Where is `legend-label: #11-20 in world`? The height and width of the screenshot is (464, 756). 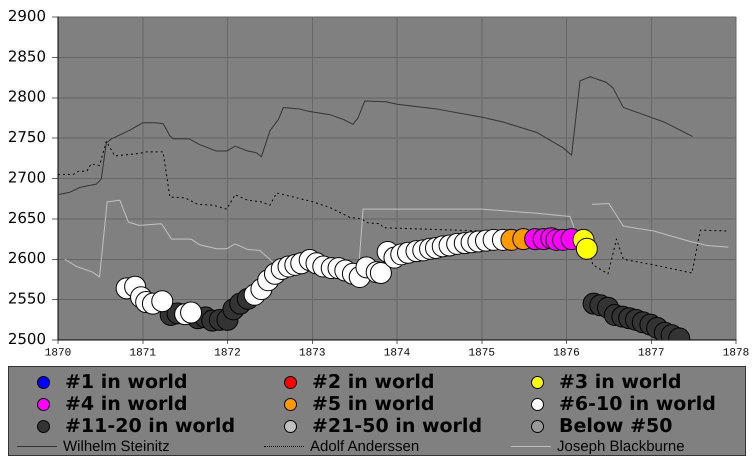 legend-label: #11-20 in world is located at coordinates (150, 426).